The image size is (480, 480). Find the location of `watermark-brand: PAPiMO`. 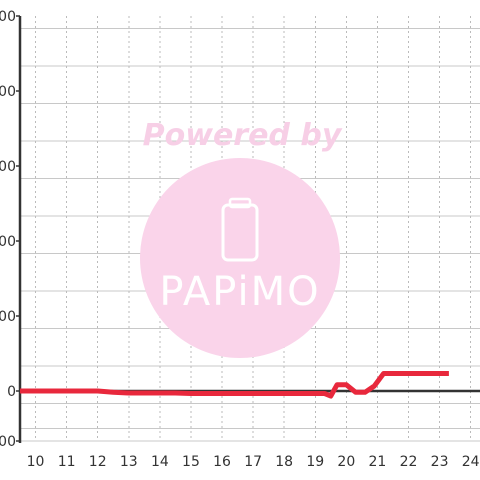

watermark-brand: PAPiMO is located at coordinates (239, 292).